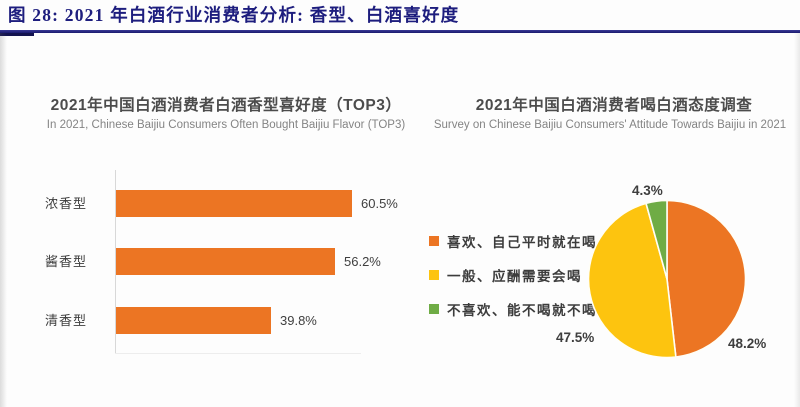  I want to click on bar-y-axis-line, so click(115, 261).